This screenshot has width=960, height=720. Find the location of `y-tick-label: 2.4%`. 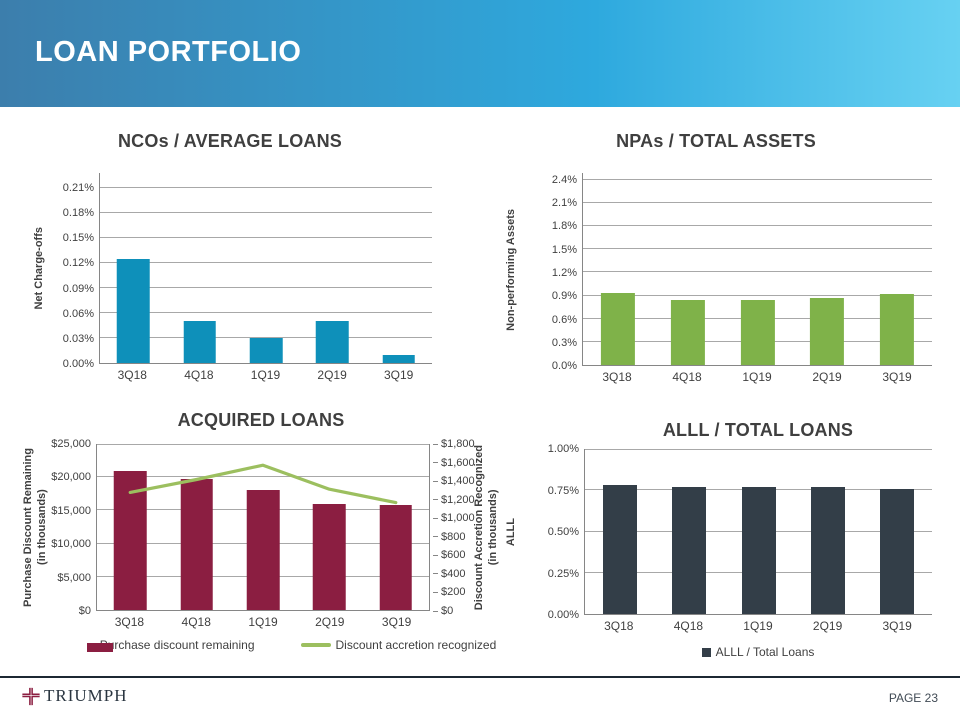

y-tick-label: 2.4% is located at coordinates (564, 179).